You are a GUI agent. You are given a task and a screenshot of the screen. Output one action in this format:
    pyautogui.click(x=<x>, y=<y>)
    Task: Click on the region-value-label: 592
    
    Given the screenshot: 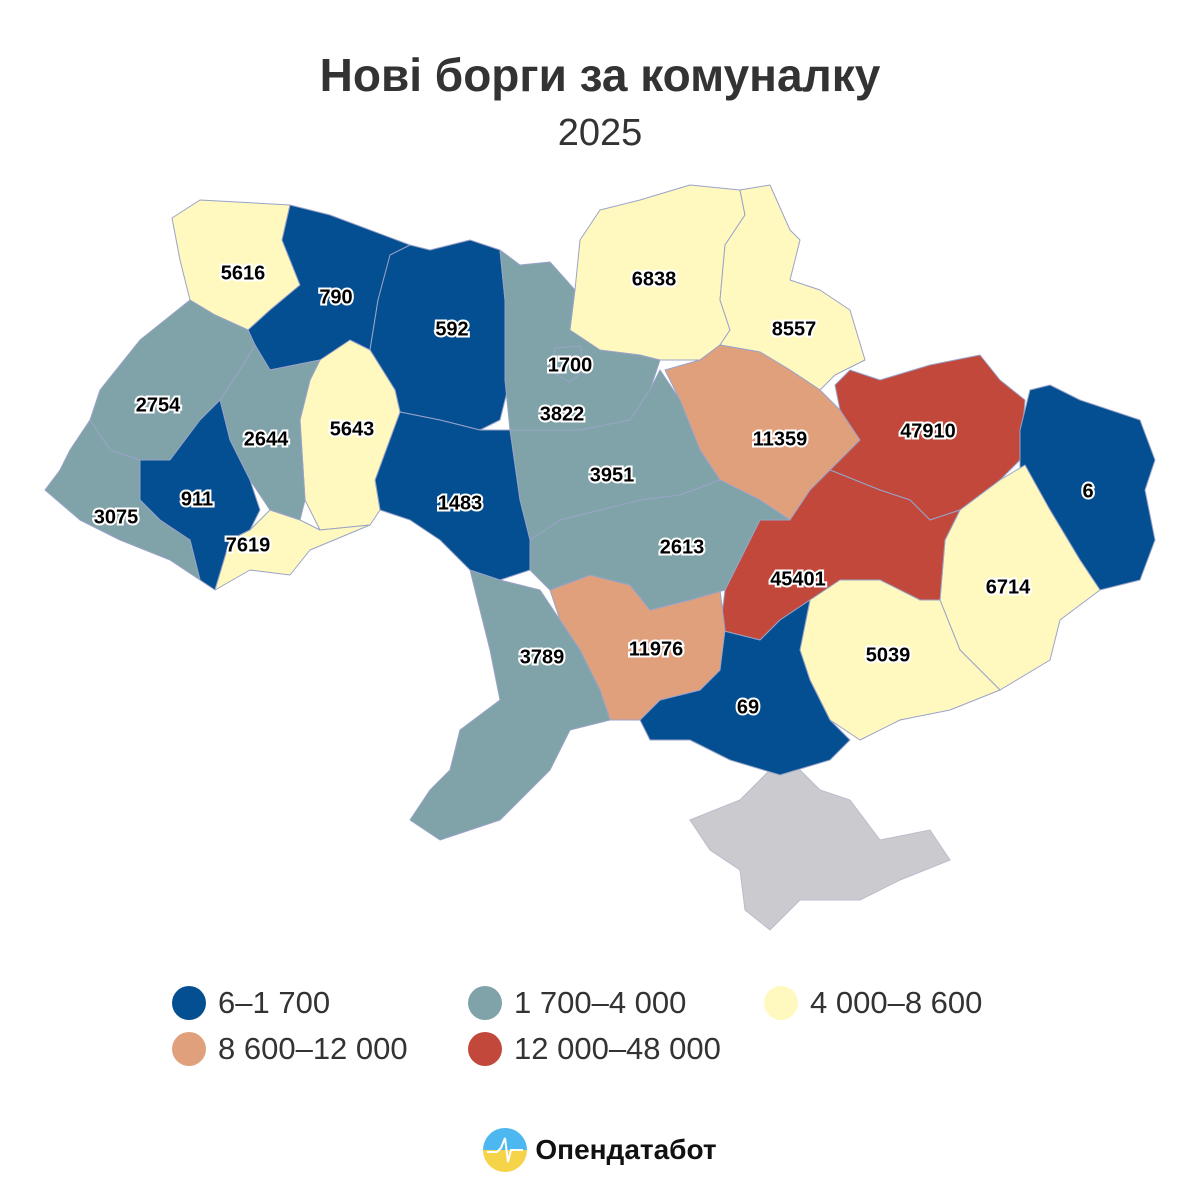 What is the action you would take?
    pyautogui.click(x=451, y=329)
    